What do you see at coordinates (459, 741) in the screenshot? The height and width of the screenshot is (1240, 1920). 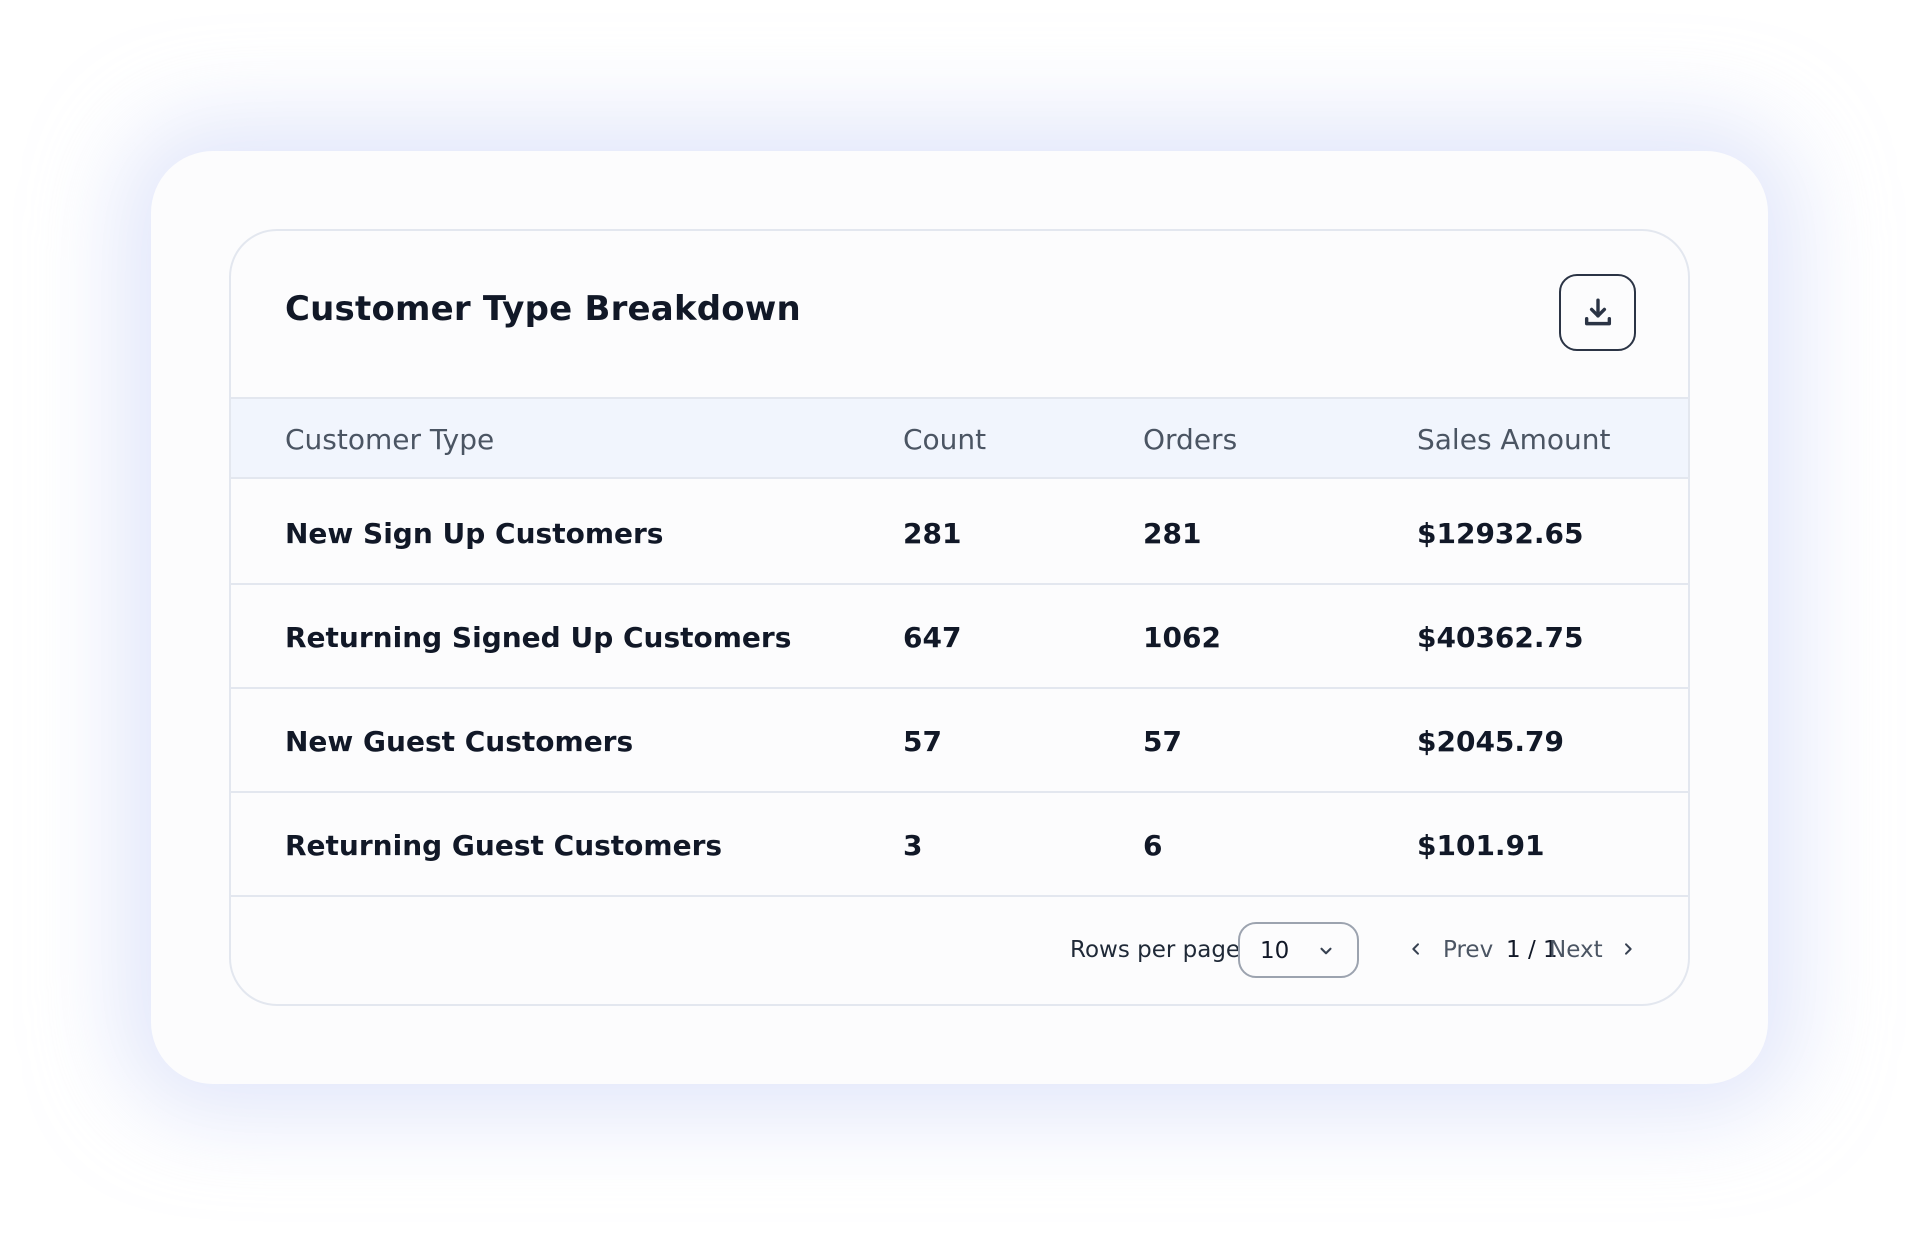 I see `cell-customer-type: New Guest Customers` at bounding box center [459, 741].